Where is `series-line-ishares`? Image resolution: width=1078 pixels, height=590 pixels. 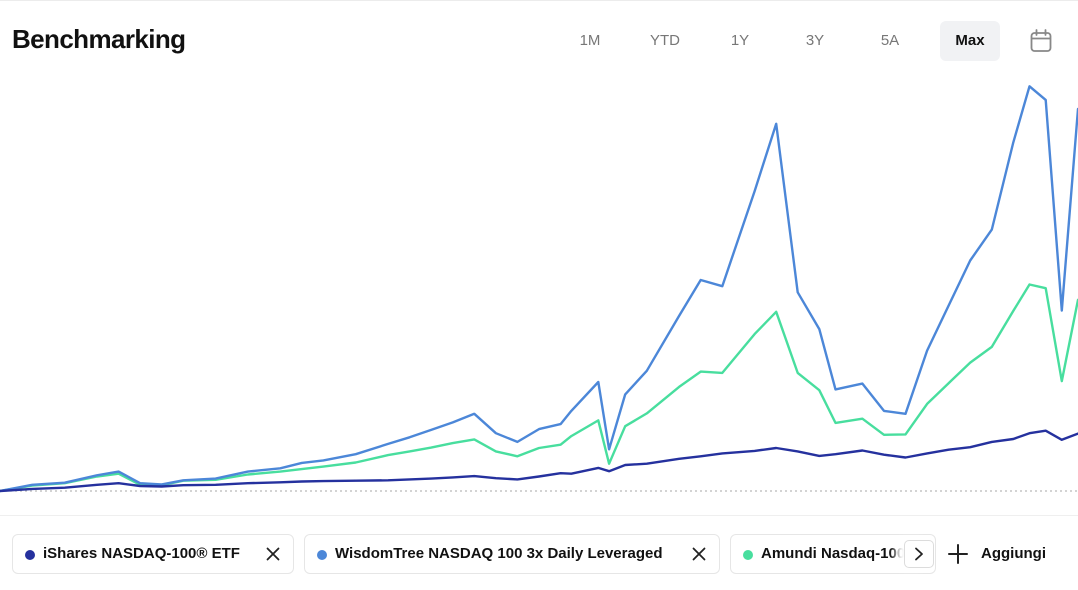
series-line-ishares is located at coordinates (539, 461).